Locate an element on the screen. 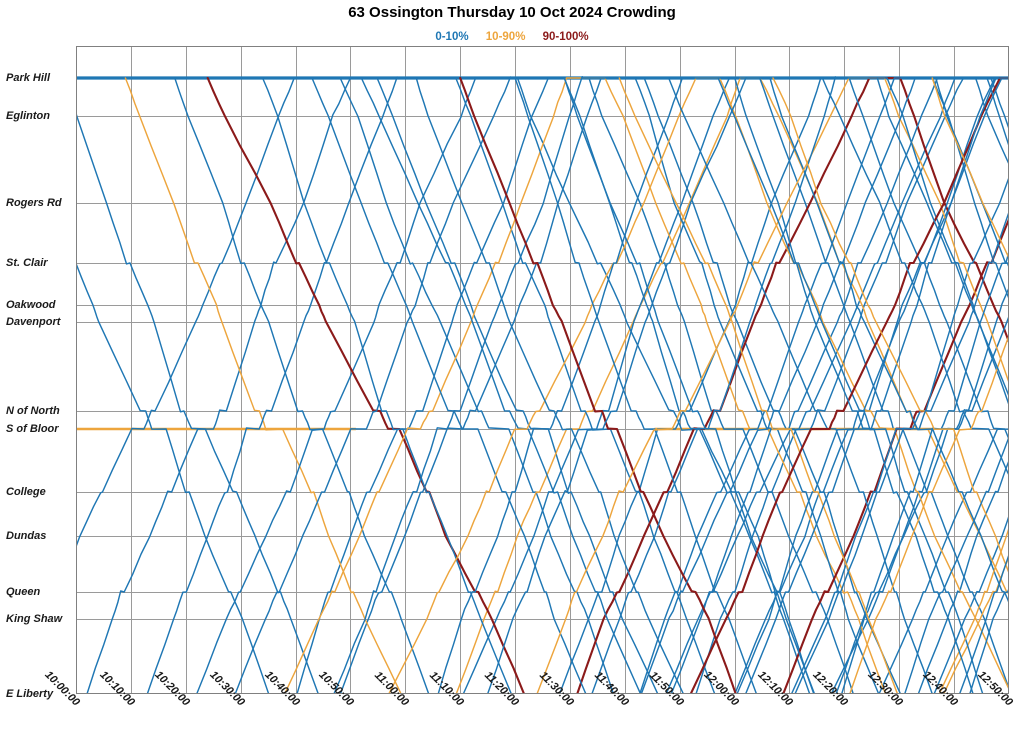  legend-item-high: 90-100% is located at coordinates (565, 37).